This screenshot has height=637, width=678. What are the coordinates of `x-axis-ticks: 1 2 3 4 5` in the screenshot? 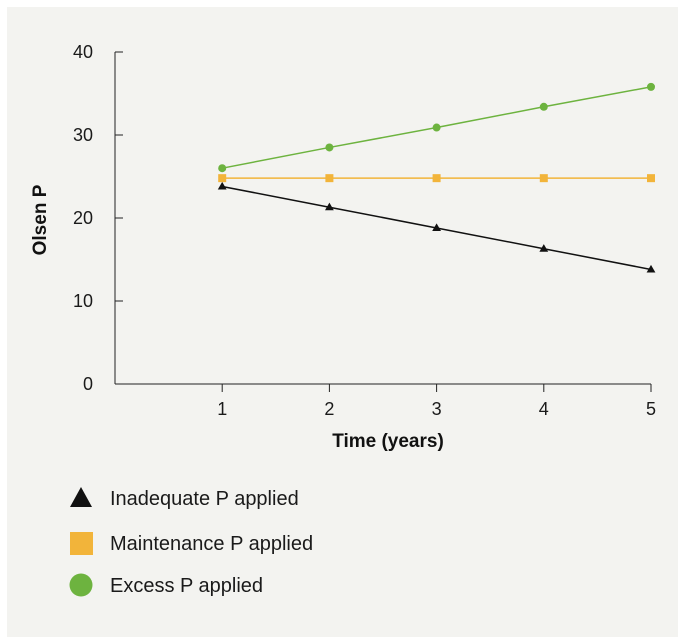 It's located at (436, 401).